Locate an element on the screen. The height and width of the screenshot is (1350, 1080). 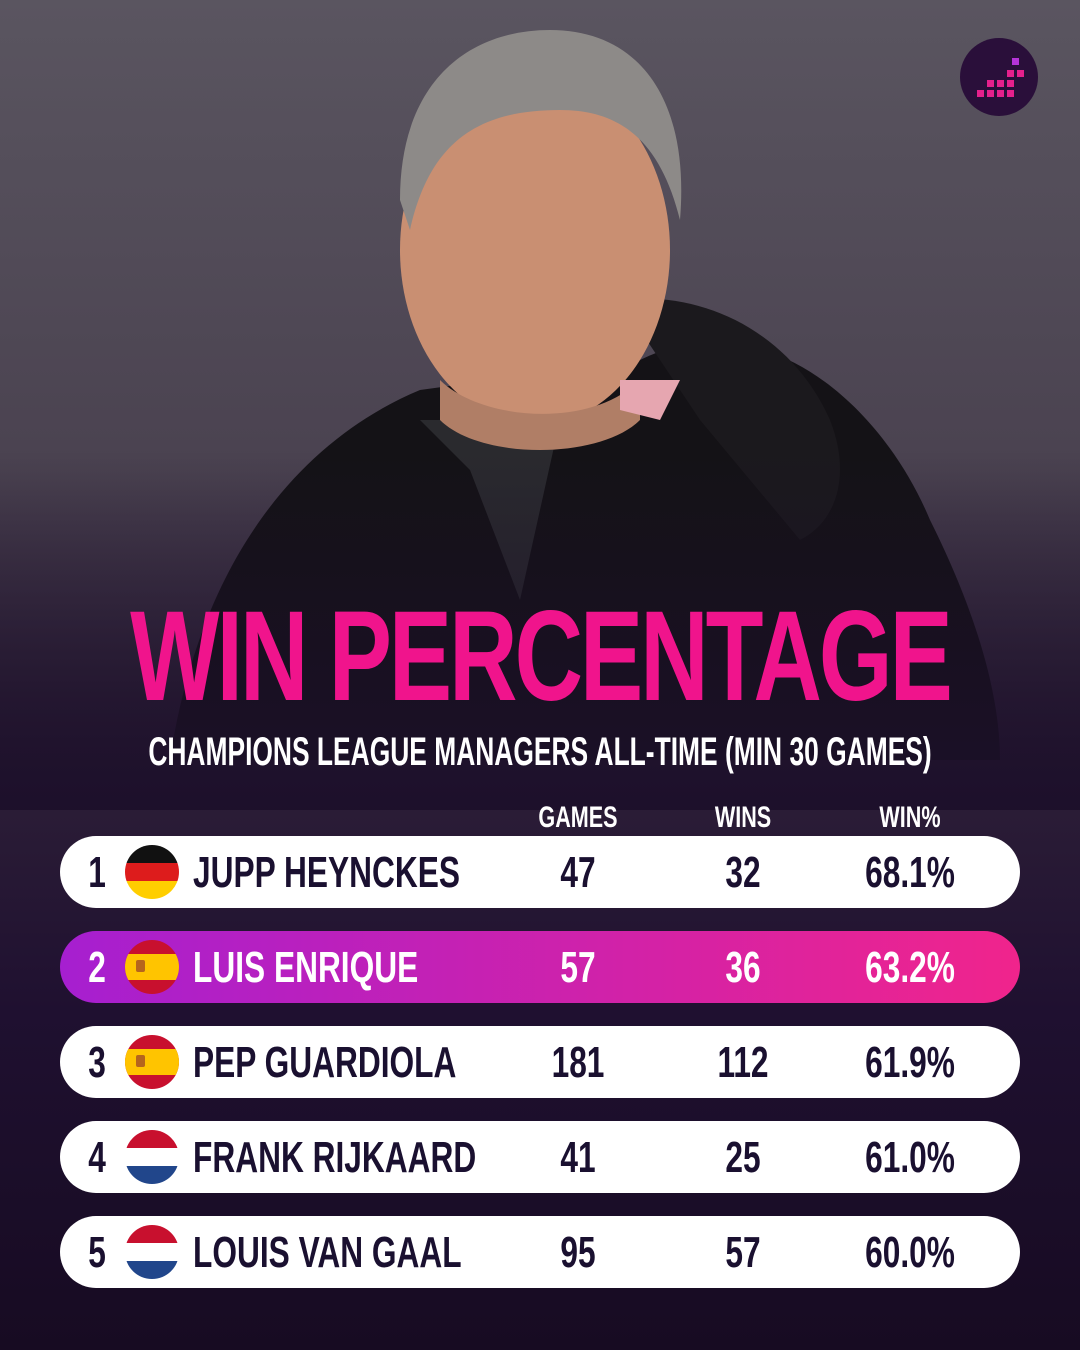
manager-name: PEP GUARDIOLA is located at coordinates (324, 1062).